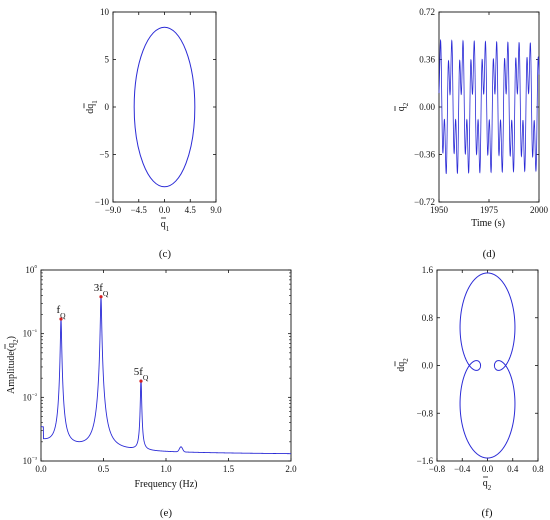  I want to click on y-tick-label: 10⁰, so click(31, 270).